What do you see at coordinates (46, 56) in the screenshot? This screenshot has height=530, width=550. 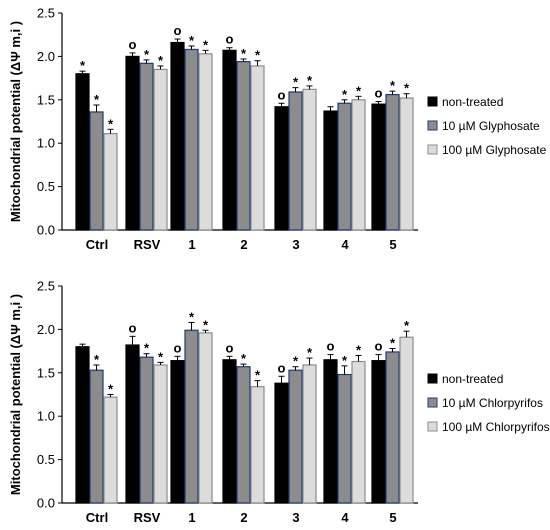 I see `y-tick-label: 2.0` at bounding box center [46, 56].